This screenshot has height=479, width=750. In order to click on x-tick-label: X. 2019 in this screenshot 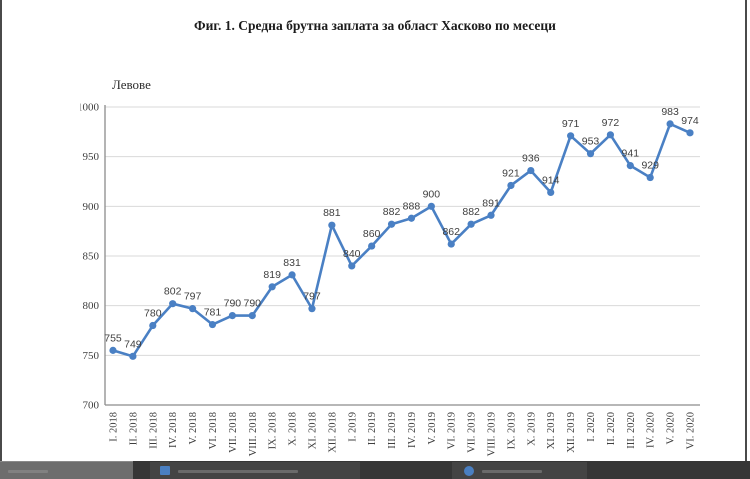, I will do `click(531, 429)`.